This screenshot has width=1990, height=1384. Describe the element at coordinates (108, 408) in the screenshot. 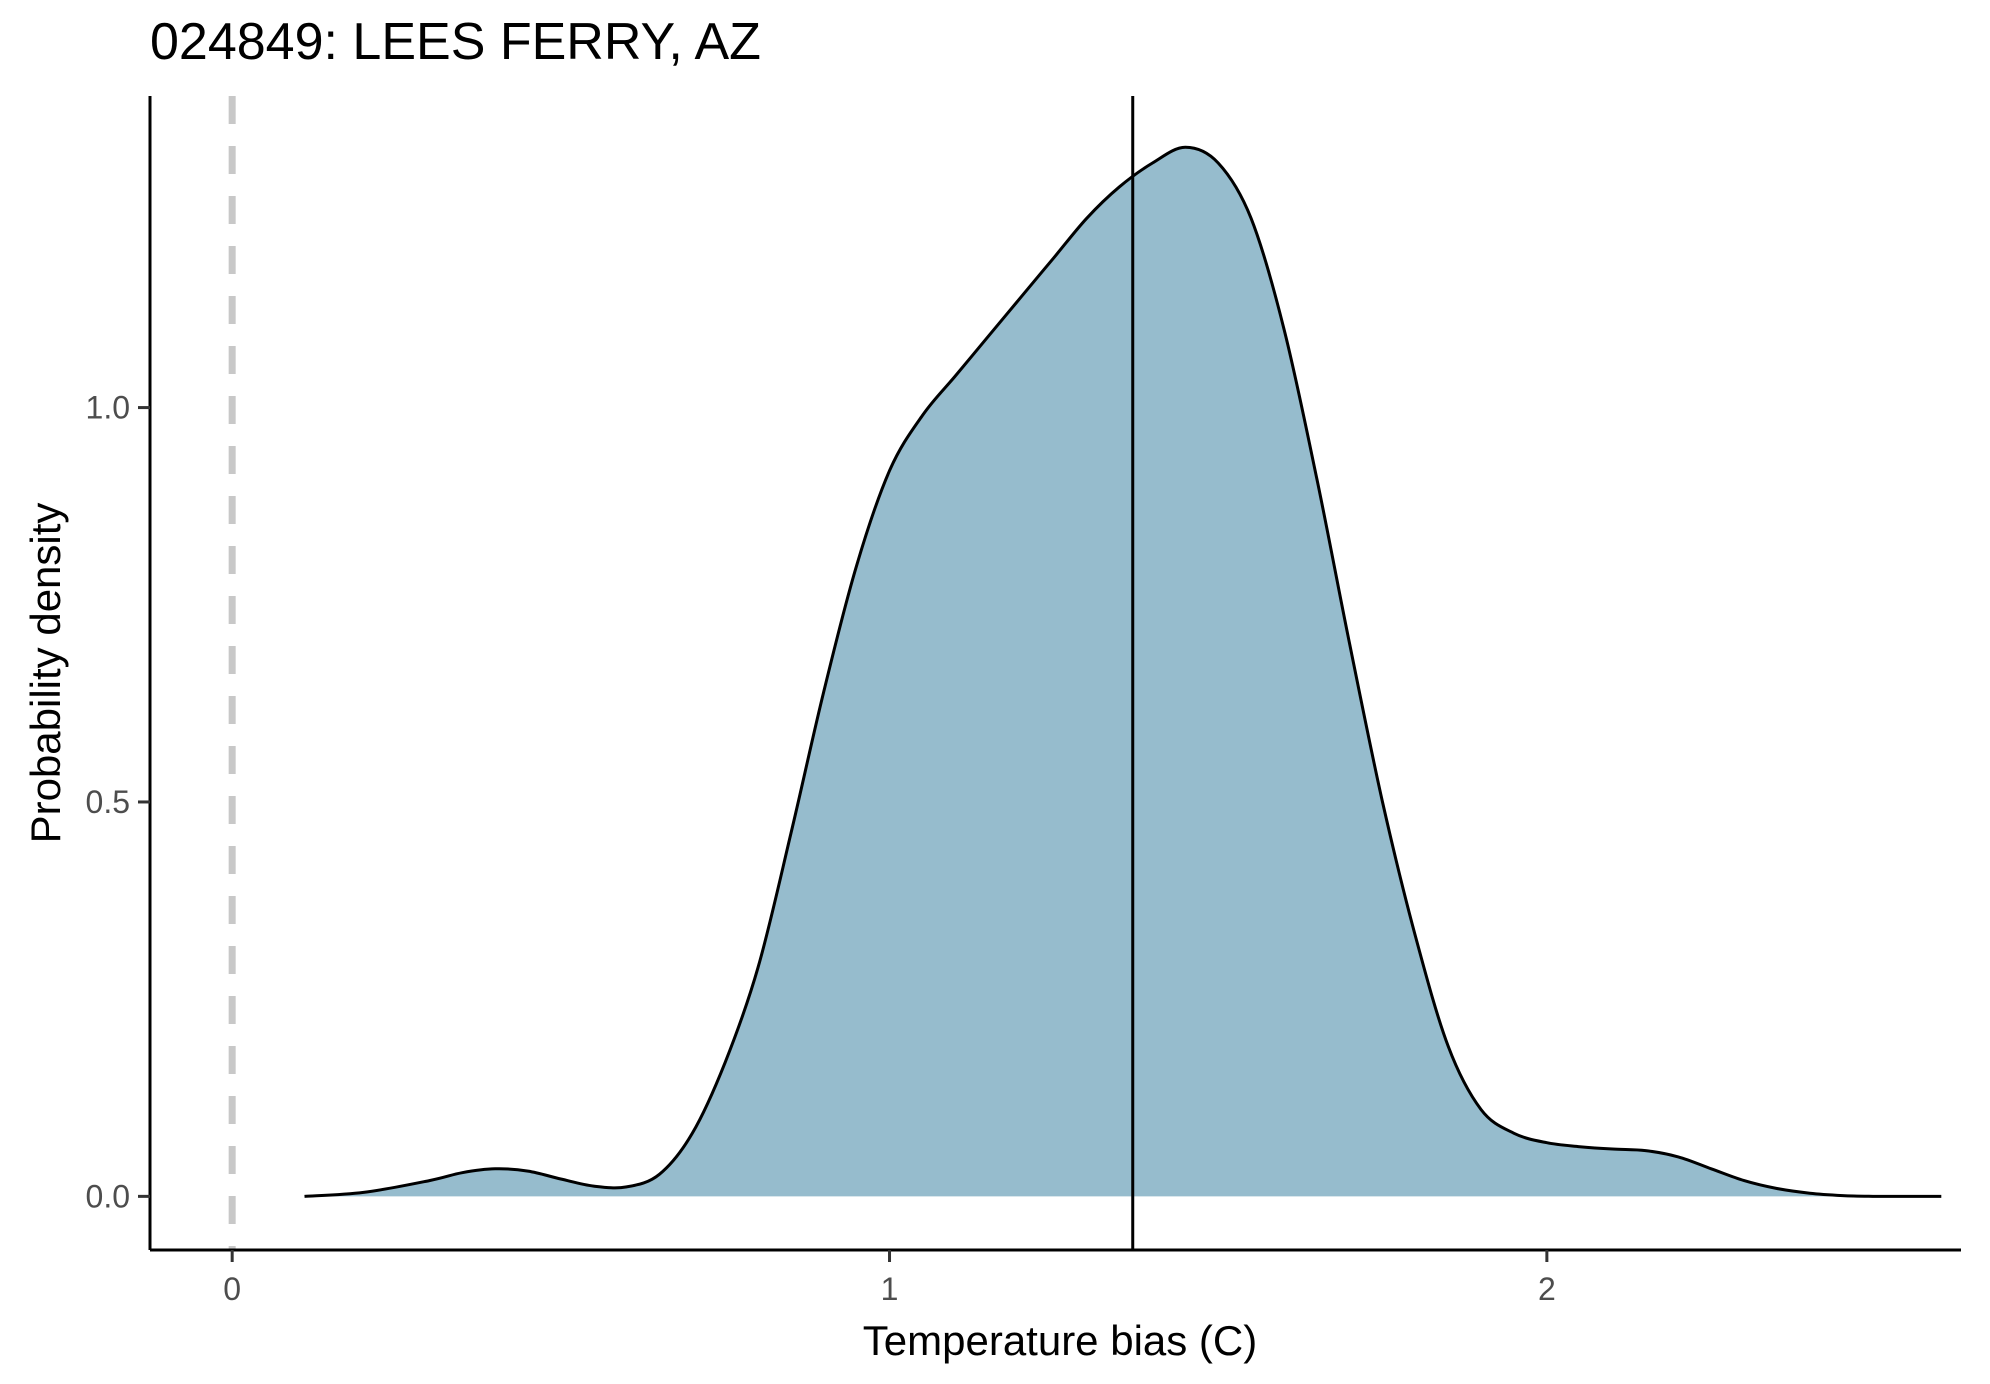

I see `y-tick-label: 1.0` at that location.